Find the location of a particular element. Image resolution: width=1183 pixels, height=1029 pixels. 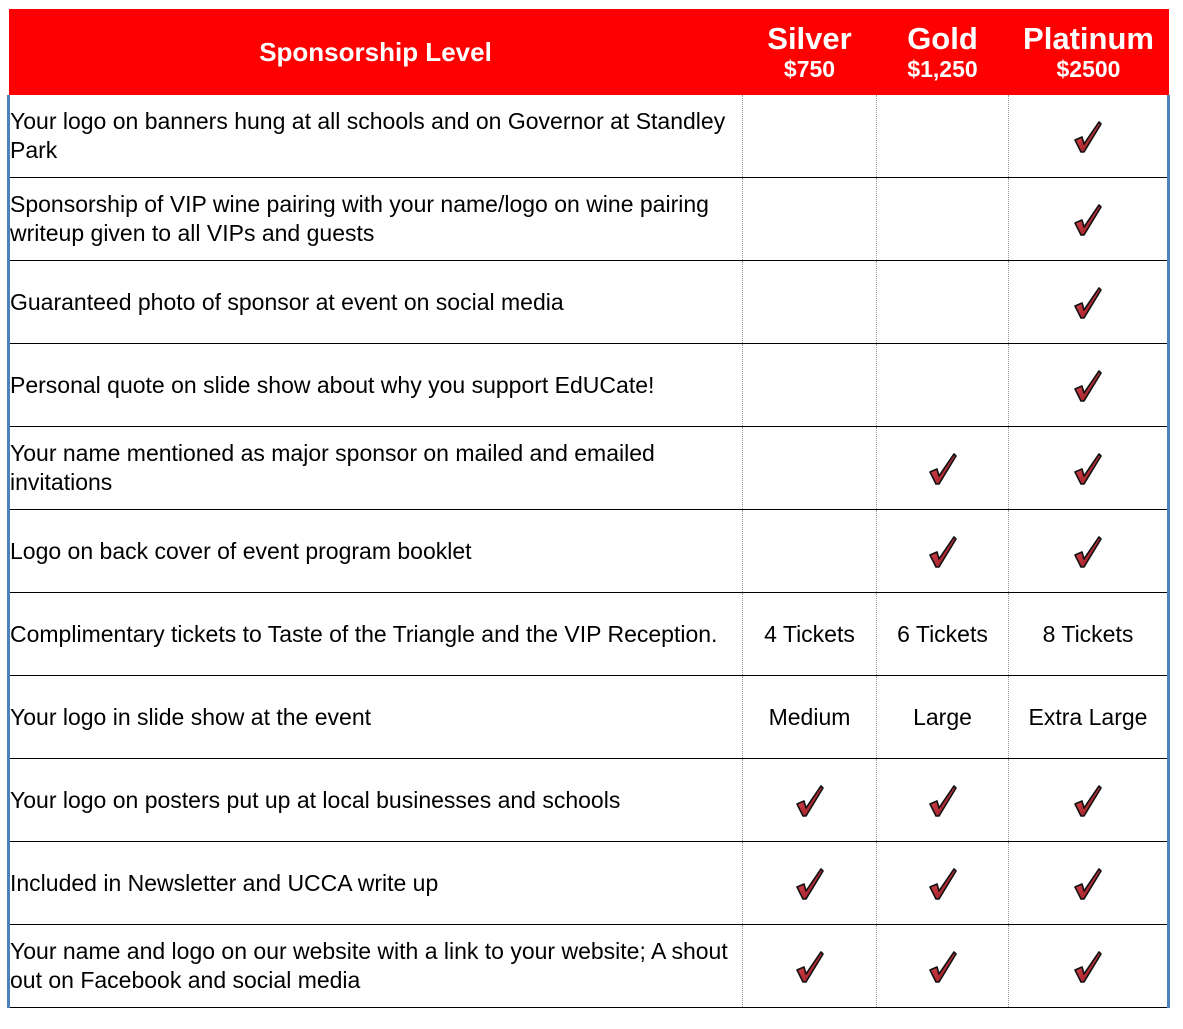

benefit-value-cell: Large is located at coordinates (942, 717).